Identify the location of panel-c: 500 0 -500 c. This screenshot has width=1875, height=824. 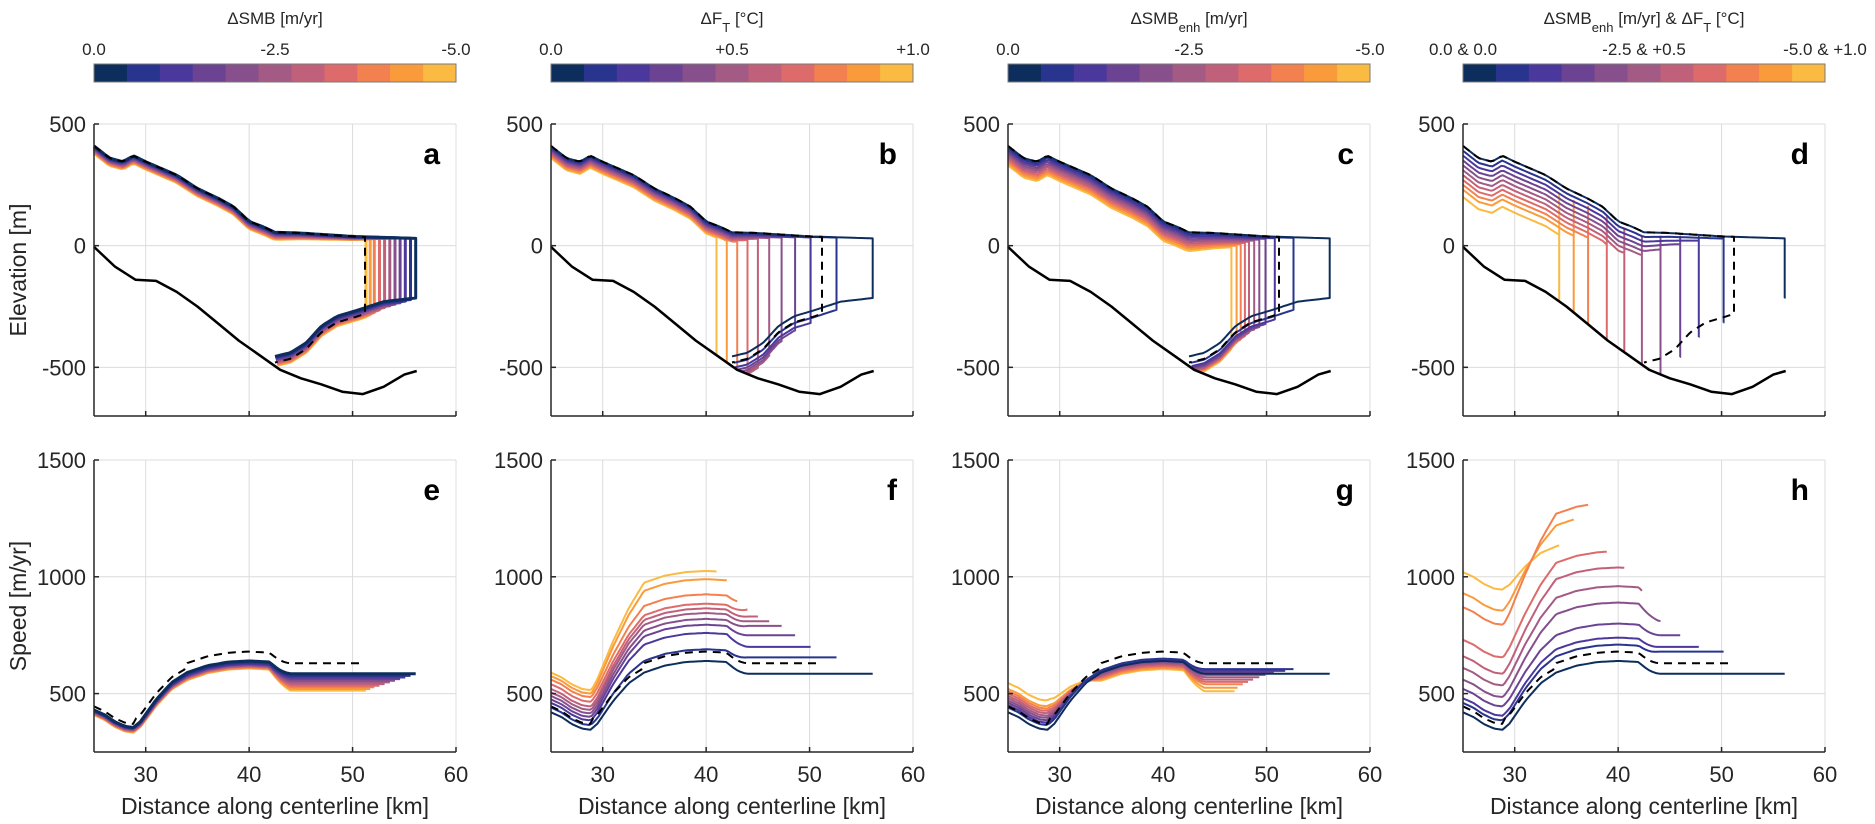
(1163, 264).